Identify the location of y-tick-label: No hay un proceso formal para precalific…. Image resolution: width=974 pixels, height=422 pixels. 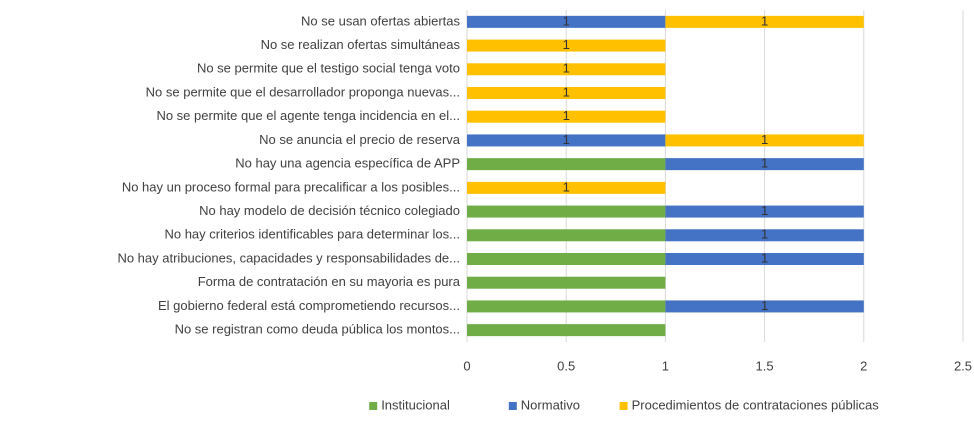
(291, 186).